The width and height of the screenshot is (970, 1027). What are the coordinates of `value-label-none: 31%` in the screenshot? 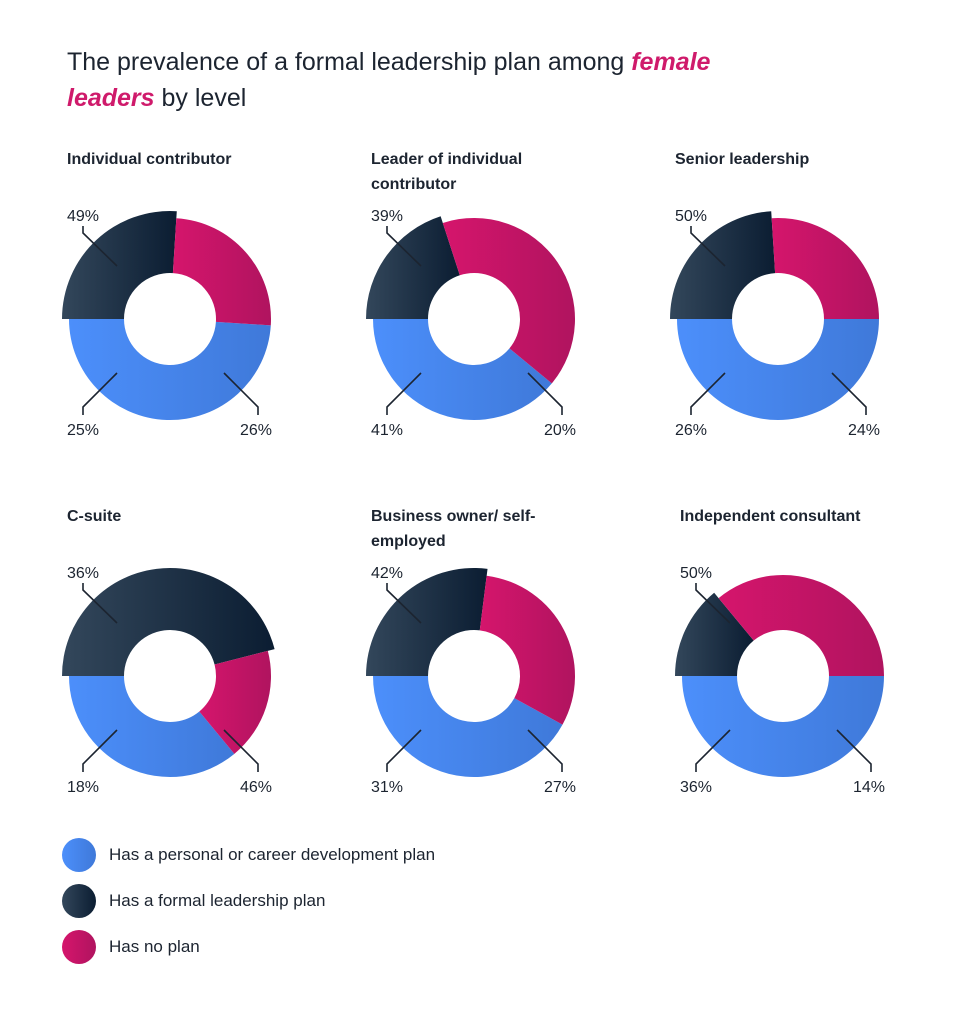 It's located at (387, 787).